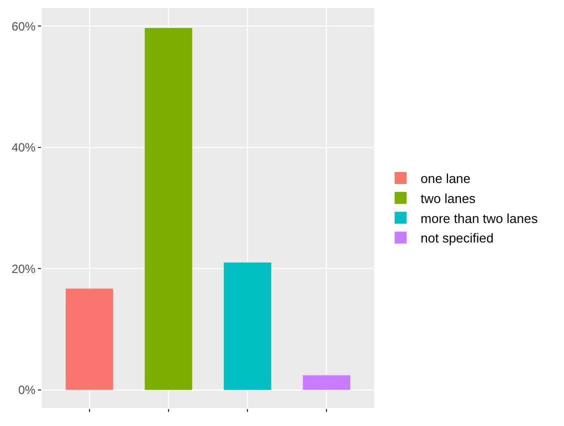  What do you see at coordinates (24, 147) in the screenshot?
I see `y-tick-label: 40%` at bounding box center [24, 147].